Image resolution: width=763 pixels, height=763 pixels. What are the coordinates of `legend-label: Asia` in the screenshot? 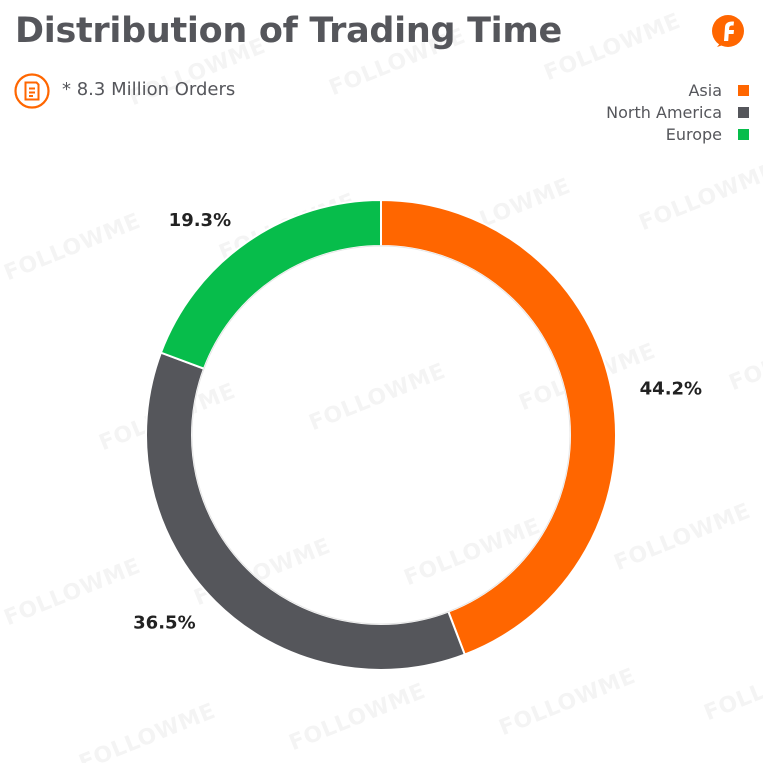 It's located at (705, 90).